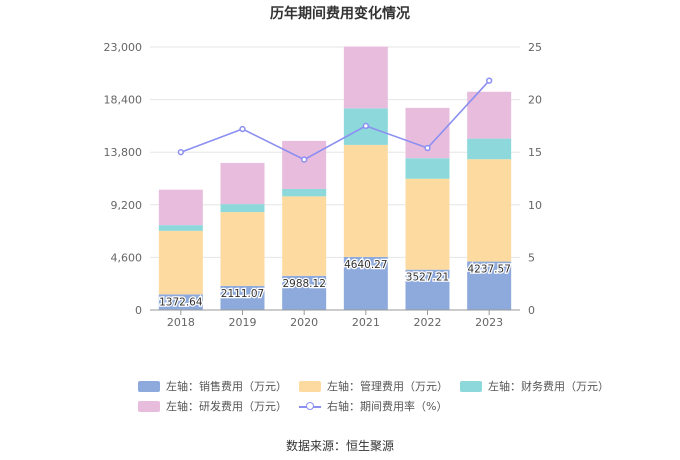 The height and width of the screenshot is (460, 680). I want to click on bar-data-label: 4640.27, so click(365, 265).